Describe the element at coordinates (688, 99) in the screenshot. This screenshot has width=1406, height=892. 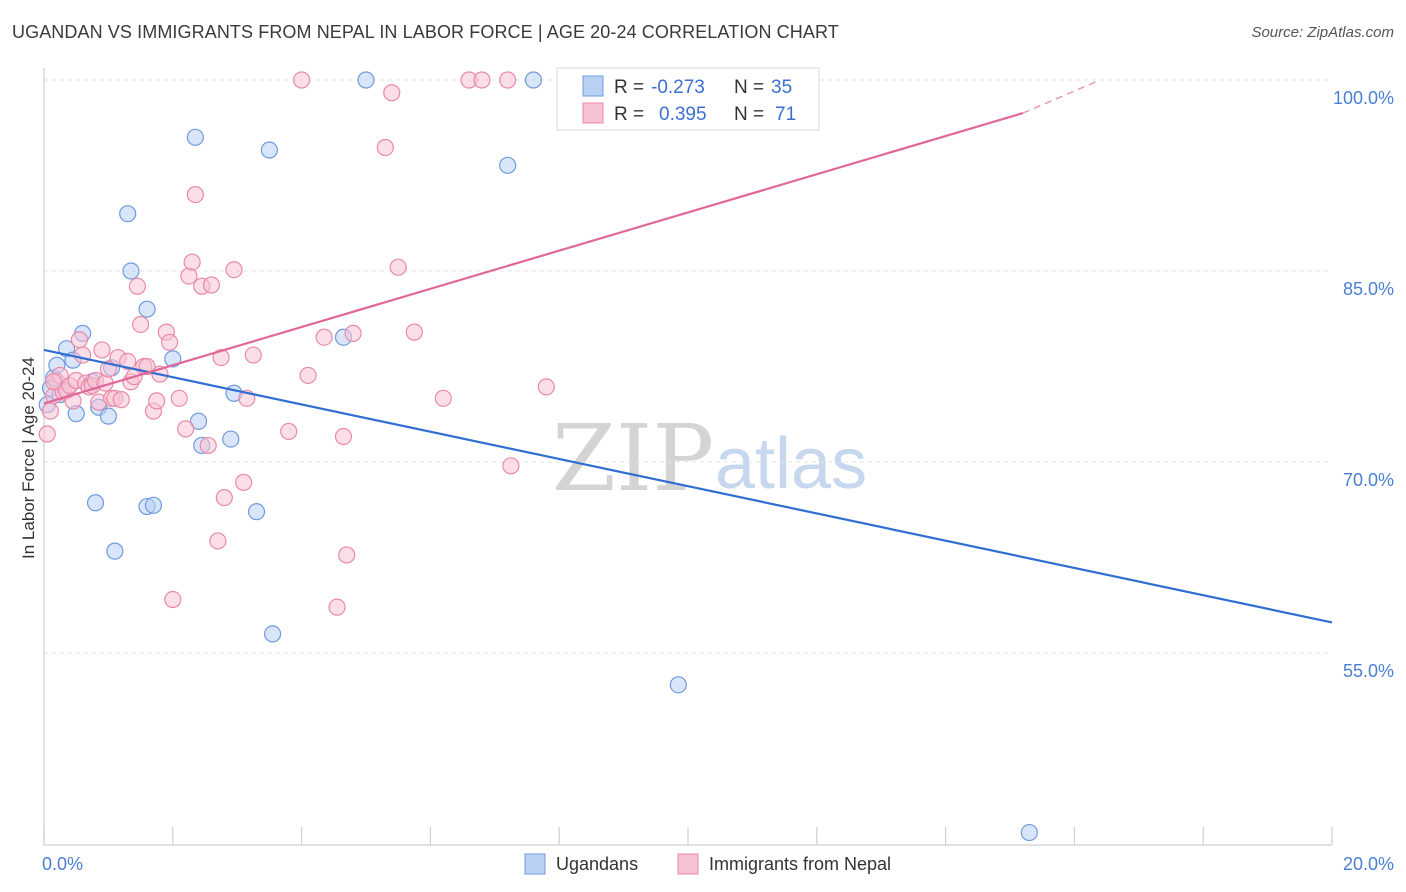
I see `correlation-legend: R = -0.273 N = 35 R = 0.395 N = 71` at that location.